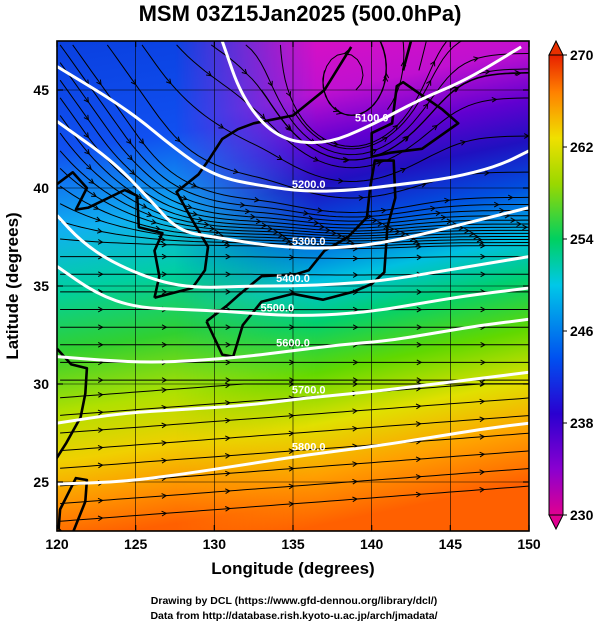  What do you see at coordinates (556, 522) in the screenshot?
I see `colorbar-bottom-arrow` at bounding box center [556, 522].